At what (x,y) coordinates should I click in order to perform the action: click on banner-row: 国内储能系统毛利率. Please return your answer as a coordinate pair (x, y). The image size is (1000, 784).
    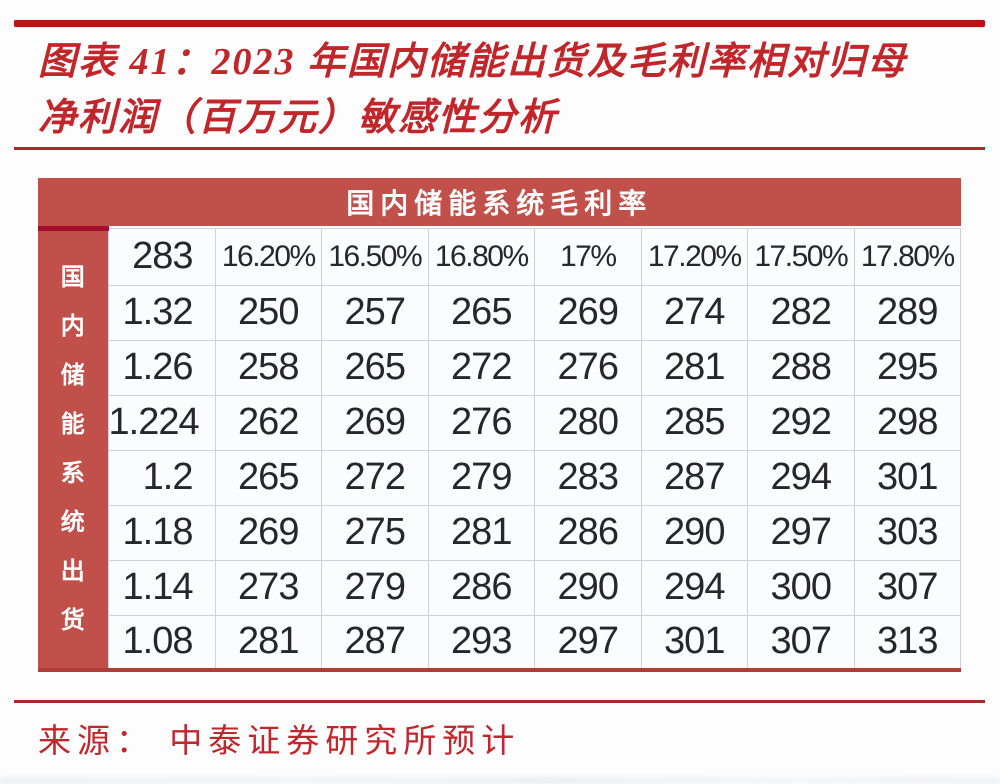
    Looking at the image, I should click on (499, 203).